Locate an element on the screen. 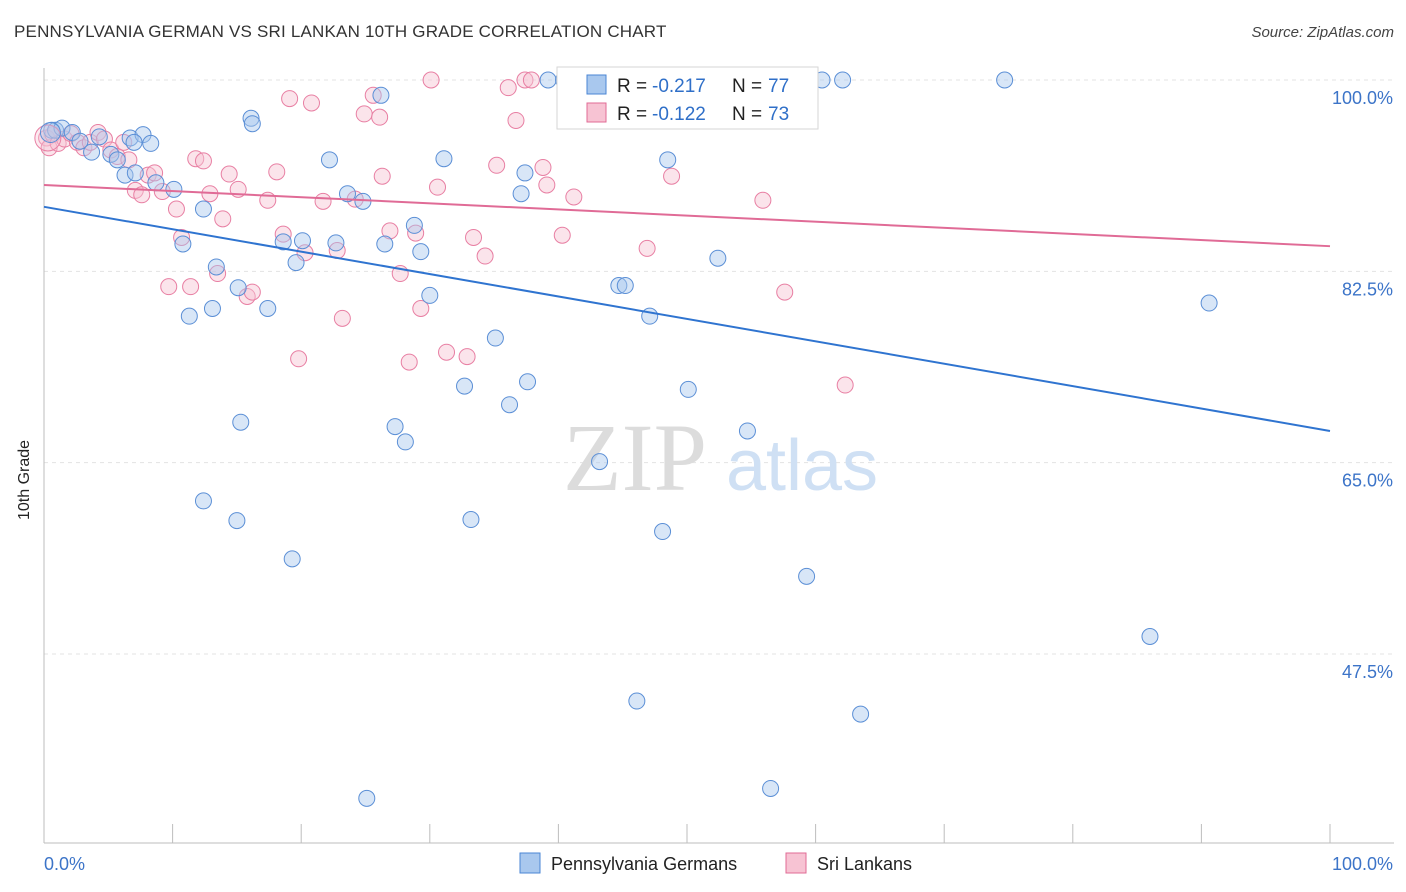 The height and width of the screenshot is (892, 1406). stats-legend-r-value: -0.217 is located at coordinates (679, 86).